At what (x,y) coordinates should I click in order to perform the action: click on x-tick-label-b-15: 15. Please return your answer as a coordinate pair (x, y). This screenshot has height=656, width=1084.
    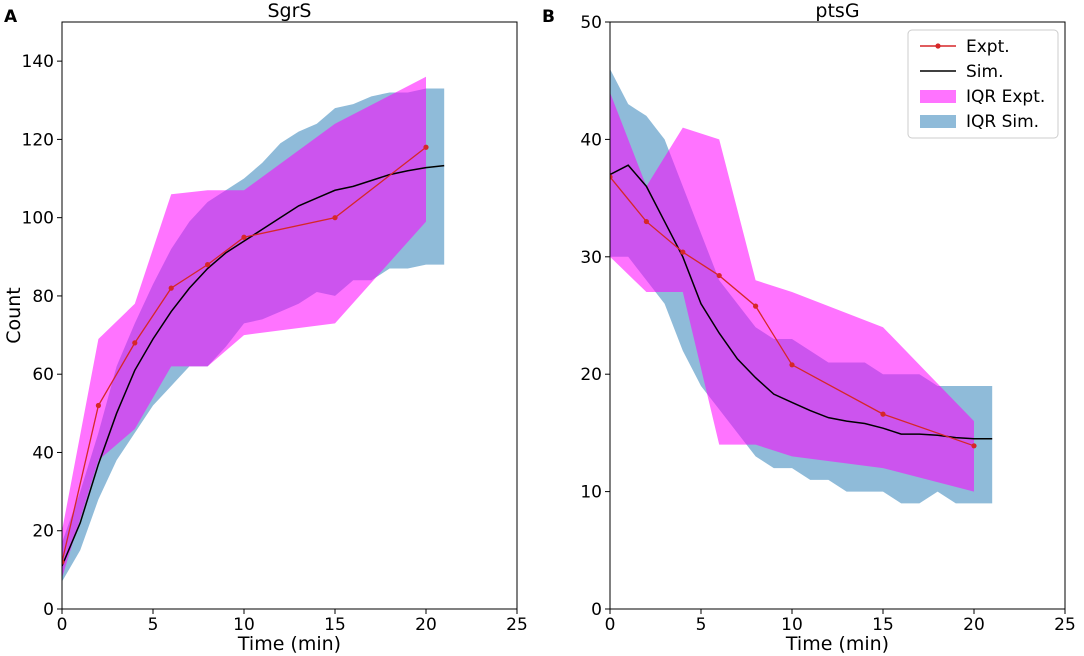
    Looking at the image, I should click on (883, 625).